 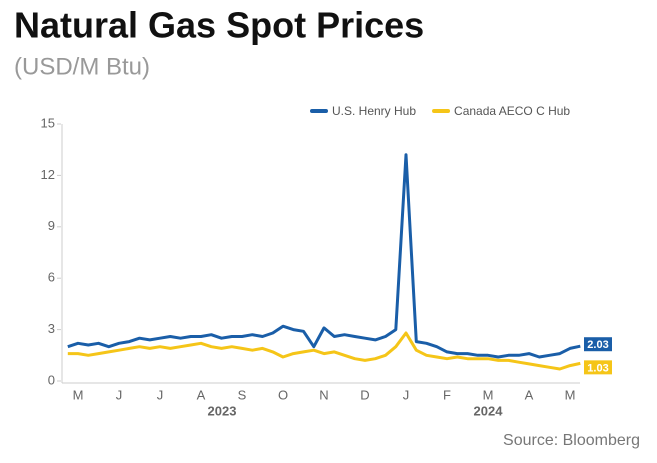 I want to click on legend-label: Canada AECO C Hub, so click(x=512, y=111).